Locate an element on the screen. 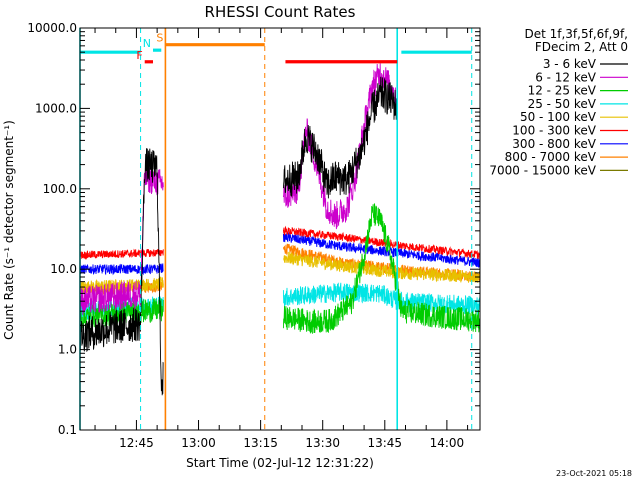  legend-label-3-6-kev: 3 - 6 keV is located at coordinates (570, 64).